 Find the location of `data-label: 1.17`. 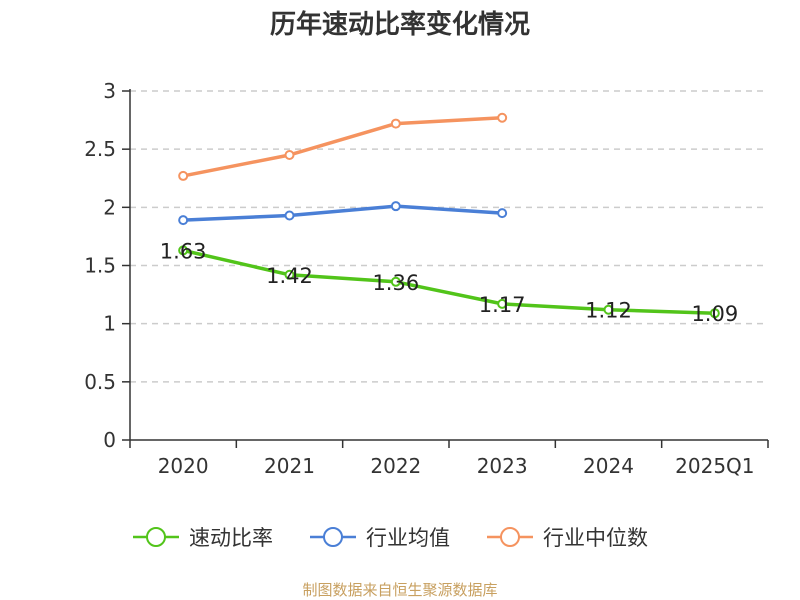

data-label: 1.17 is located at coordinates (502, 305).